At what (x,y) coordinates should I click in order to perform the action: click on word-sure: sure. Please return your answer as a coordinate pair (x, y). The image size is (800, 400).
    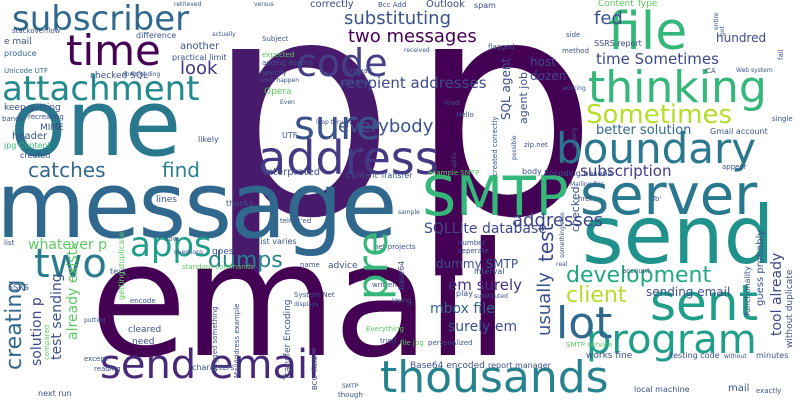
    Looking at the image, I should click on (337, 126).